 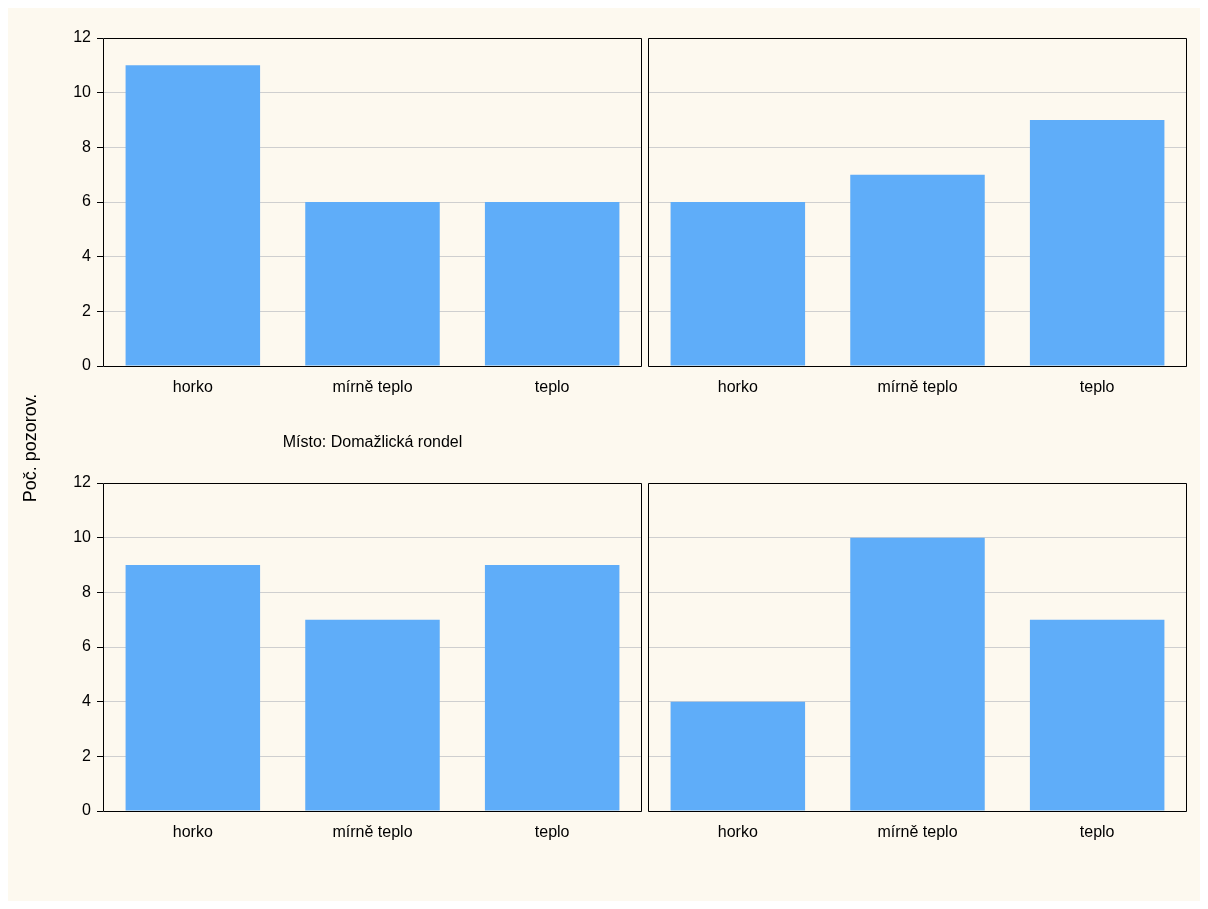 I want to click on y-axis-title: Poč. pozorov., so click(x=30, y=448).